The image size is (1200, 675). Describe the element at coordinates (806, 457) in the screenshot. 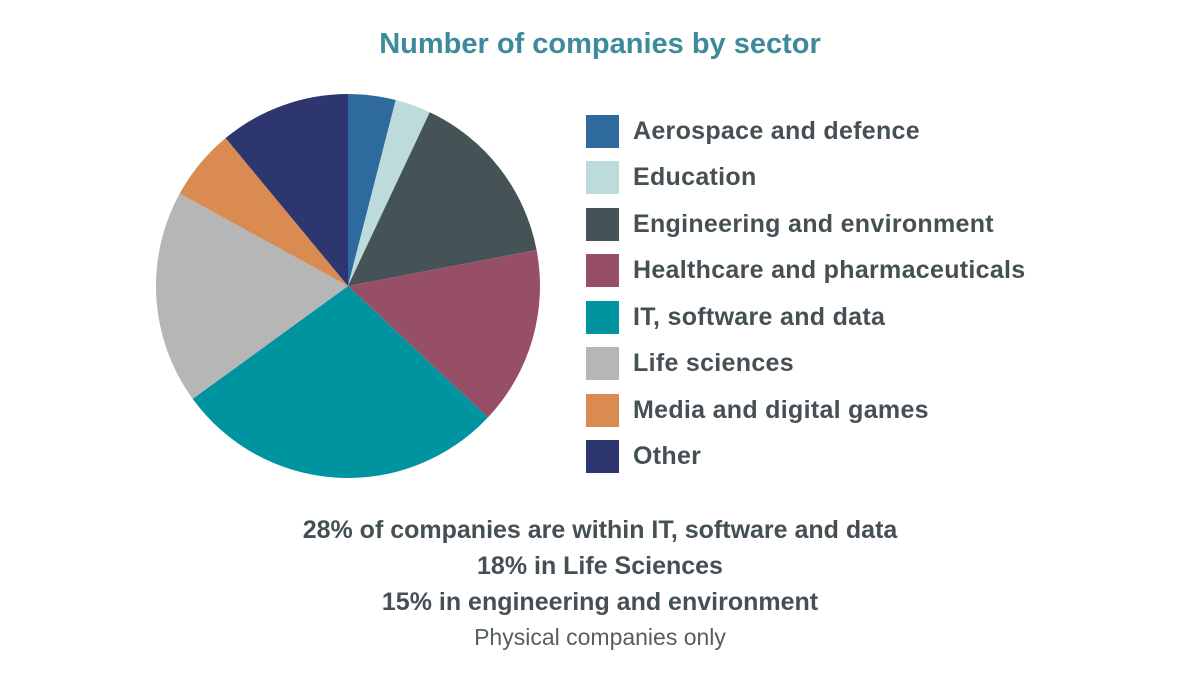

I see `legend-item: Other` at that location.